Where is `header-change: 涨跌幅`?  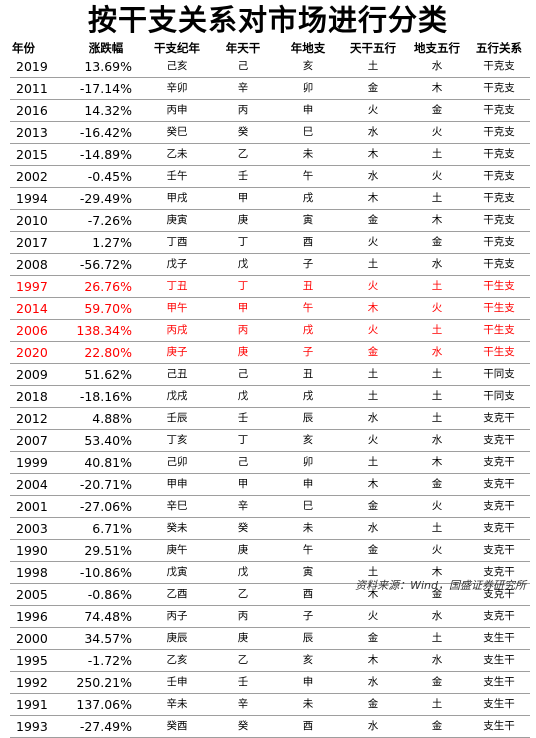 header-change: 涨跌幅 is located at coordinates (106, 48).